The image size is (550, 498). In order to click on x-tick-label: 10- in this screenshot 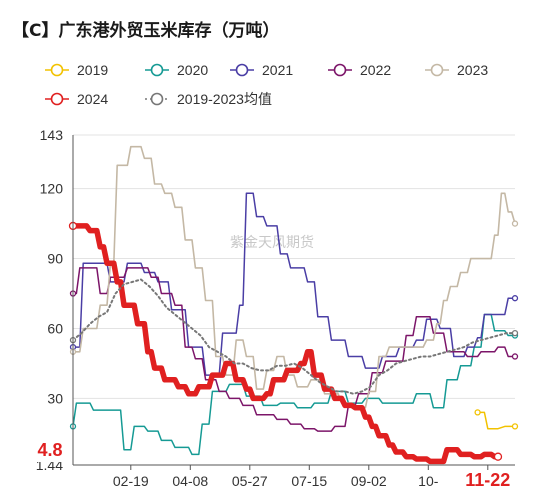, I will do `click(428, 481)`.